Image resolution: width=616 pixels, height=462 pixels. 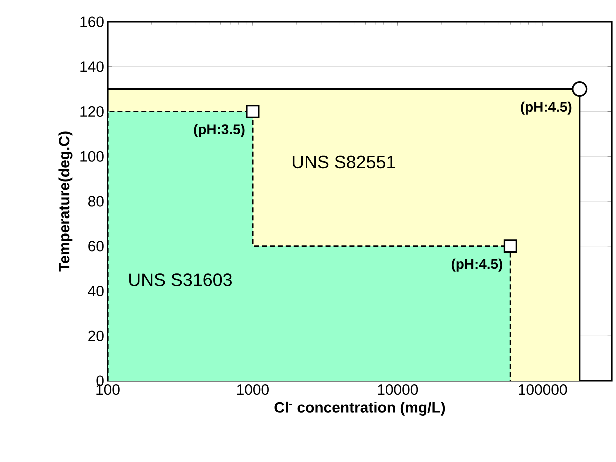 What do you see at coordinates (181, 280) in the screenshot?
I see `series-label: UNS S31603` at bounding box center [181, 280].